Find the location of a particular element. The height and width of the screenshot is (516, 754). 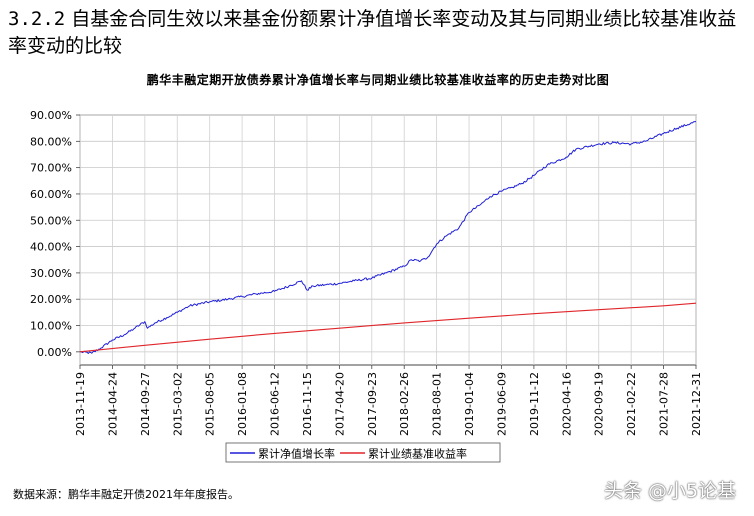

y-tick-label: 30.00% is located at coordinates (51, 273).